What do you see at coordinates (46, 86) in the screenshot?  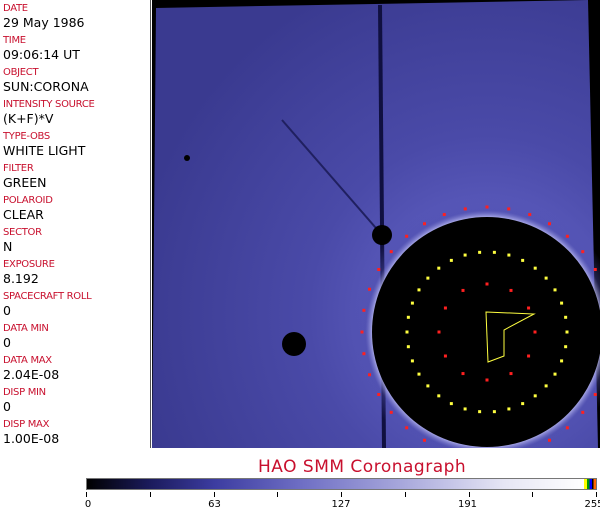 I see `field-value: SUN:CORONA` at bounding box center [46, 86].